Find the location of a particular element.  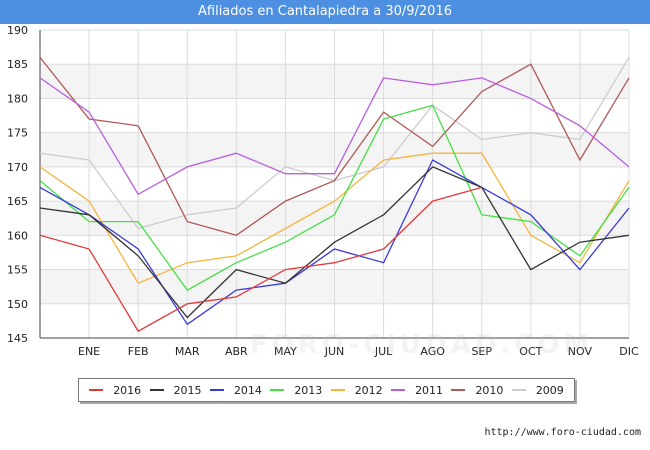

x-tick-label: ABR is located at coordinates (236, 351).